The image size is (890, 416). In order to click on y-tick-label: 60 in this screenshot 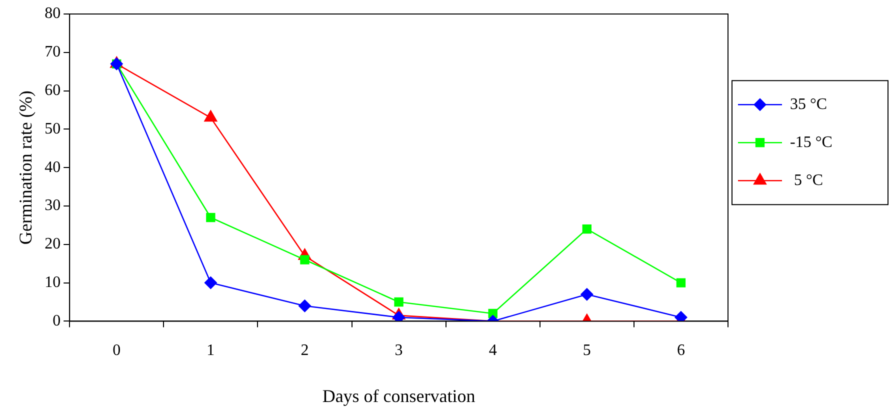, I will do `click(52, 91)`.